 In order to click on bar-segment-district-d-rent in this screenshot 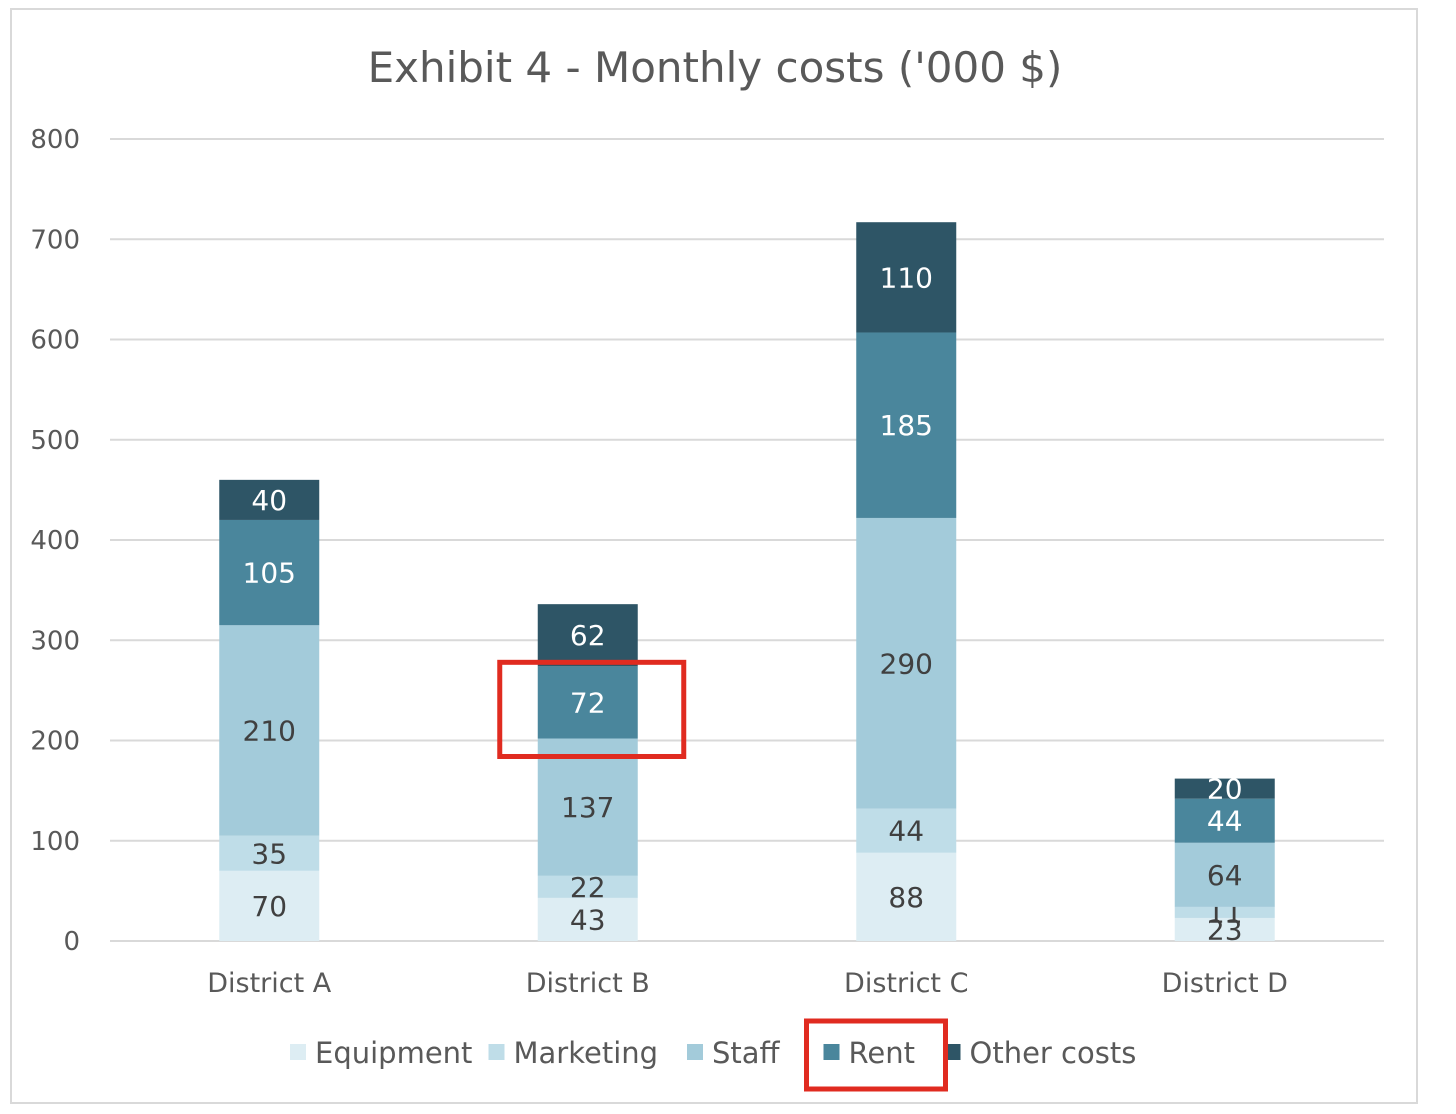, I will do `click(1224, 820)`.